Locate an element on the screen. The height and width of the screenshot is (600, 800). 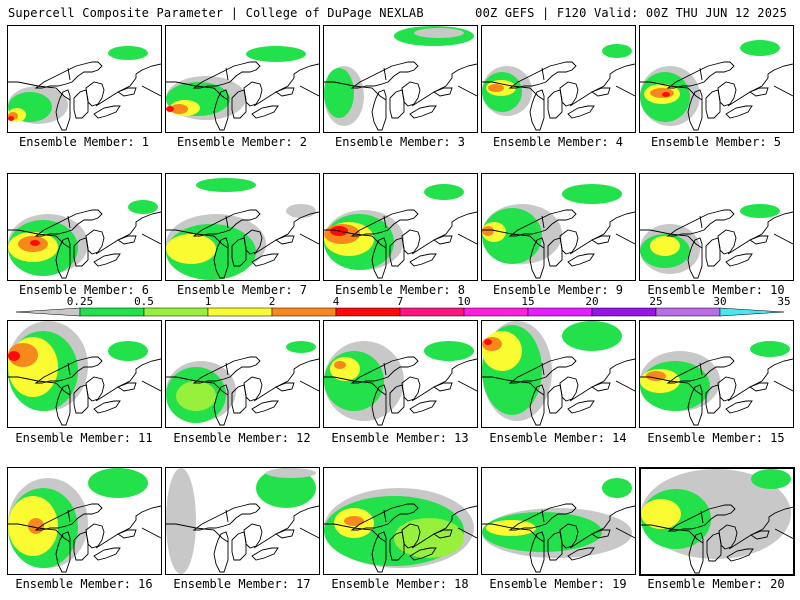
ensemble-member-label: Ensemble Member: 4 is located at coordinates (558, 142).